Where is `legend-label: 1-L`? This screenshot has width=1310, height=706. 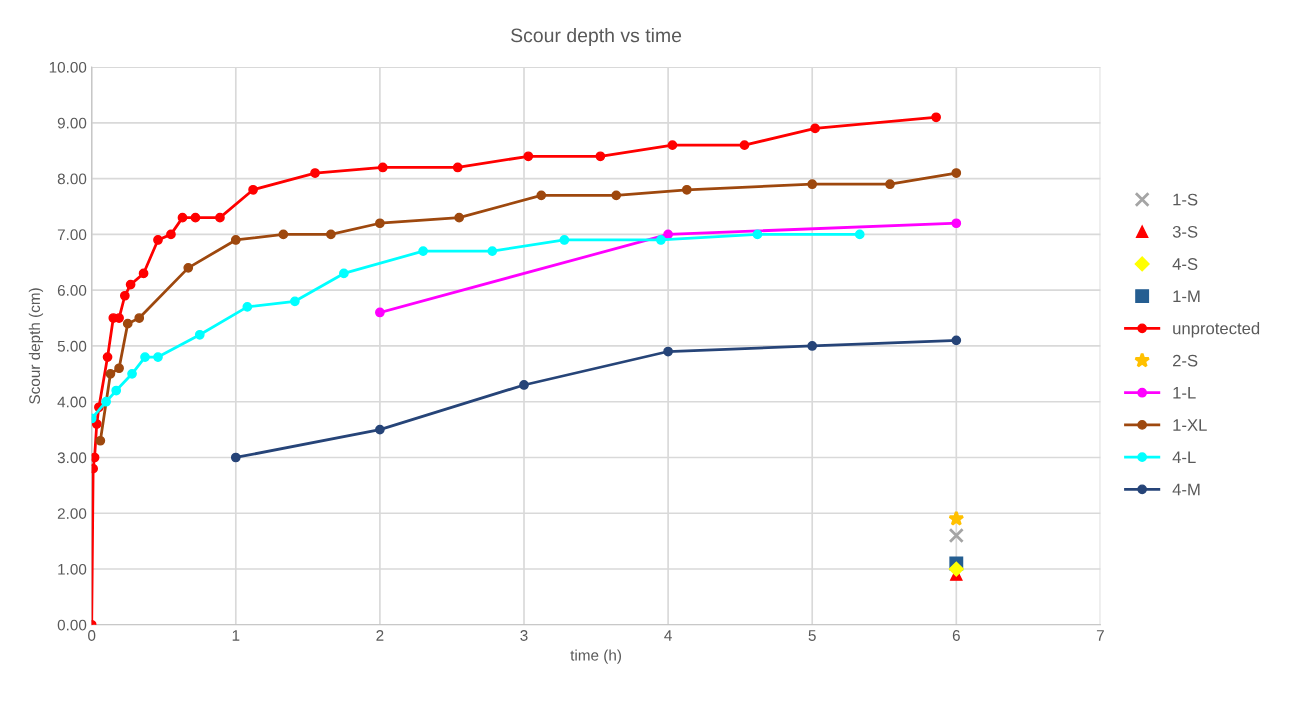
legend-label: 1-L is located at coordinates (1184, 393).